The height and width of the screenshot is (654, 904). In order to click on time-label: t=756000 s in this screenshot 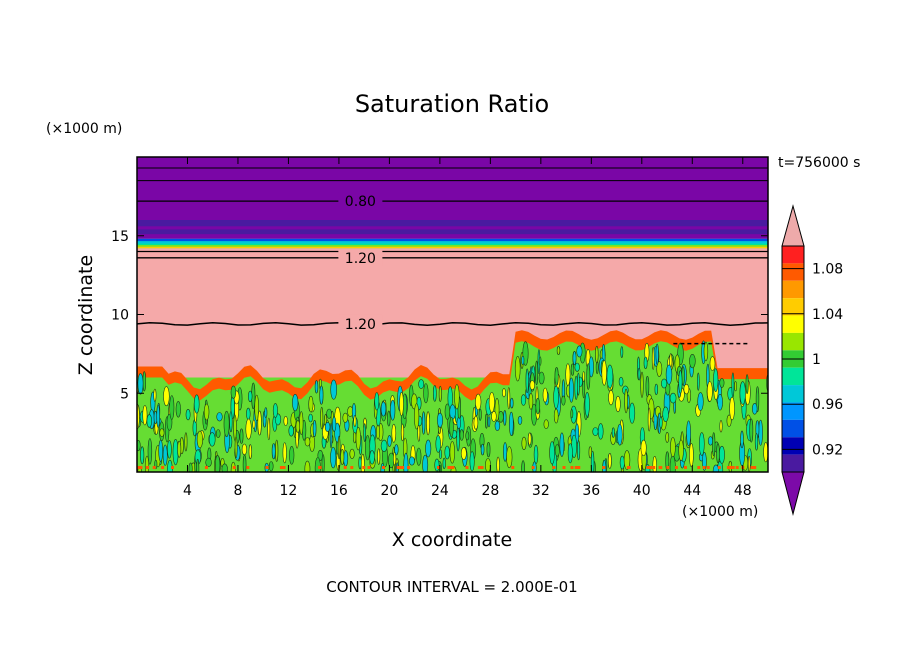, I will do `click(819, 163)`.